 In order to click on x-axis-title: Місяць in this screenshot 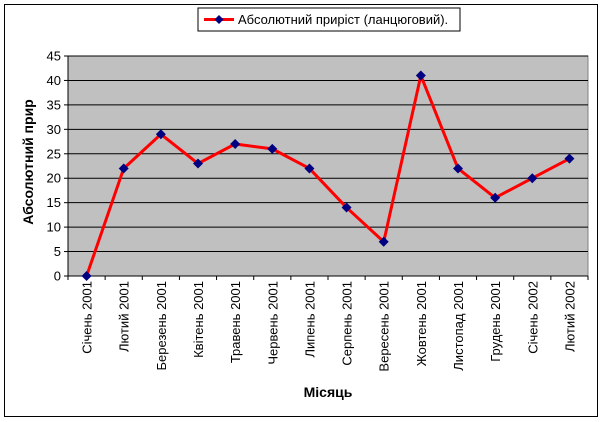, I will do `click(328, 392)`.